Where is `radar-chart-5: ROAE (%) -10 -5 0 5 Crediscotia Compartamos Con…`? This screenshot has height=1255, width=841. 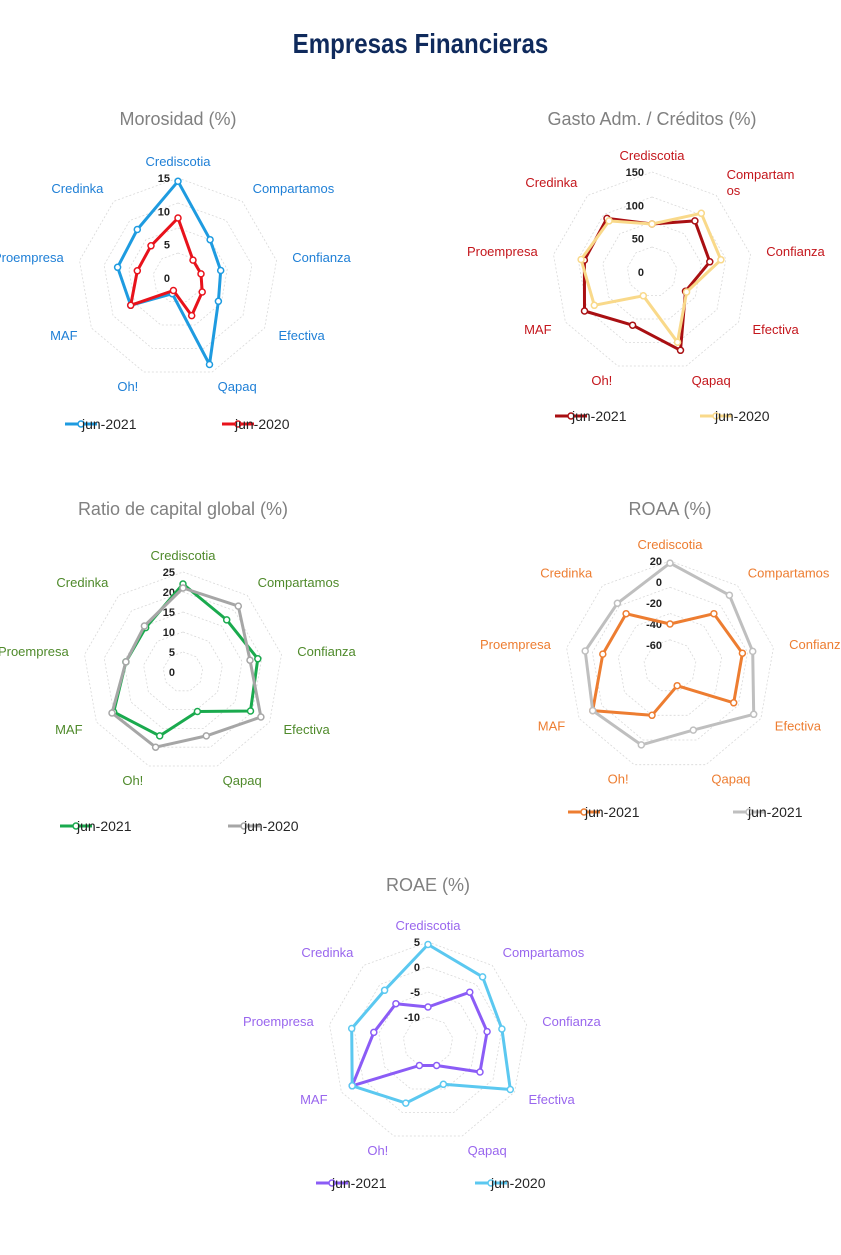
radar-chart-5: ROAE (%) -10 -5 0 5 Crediscotia Compartamos Con… is located at coordinates (422, 1033).